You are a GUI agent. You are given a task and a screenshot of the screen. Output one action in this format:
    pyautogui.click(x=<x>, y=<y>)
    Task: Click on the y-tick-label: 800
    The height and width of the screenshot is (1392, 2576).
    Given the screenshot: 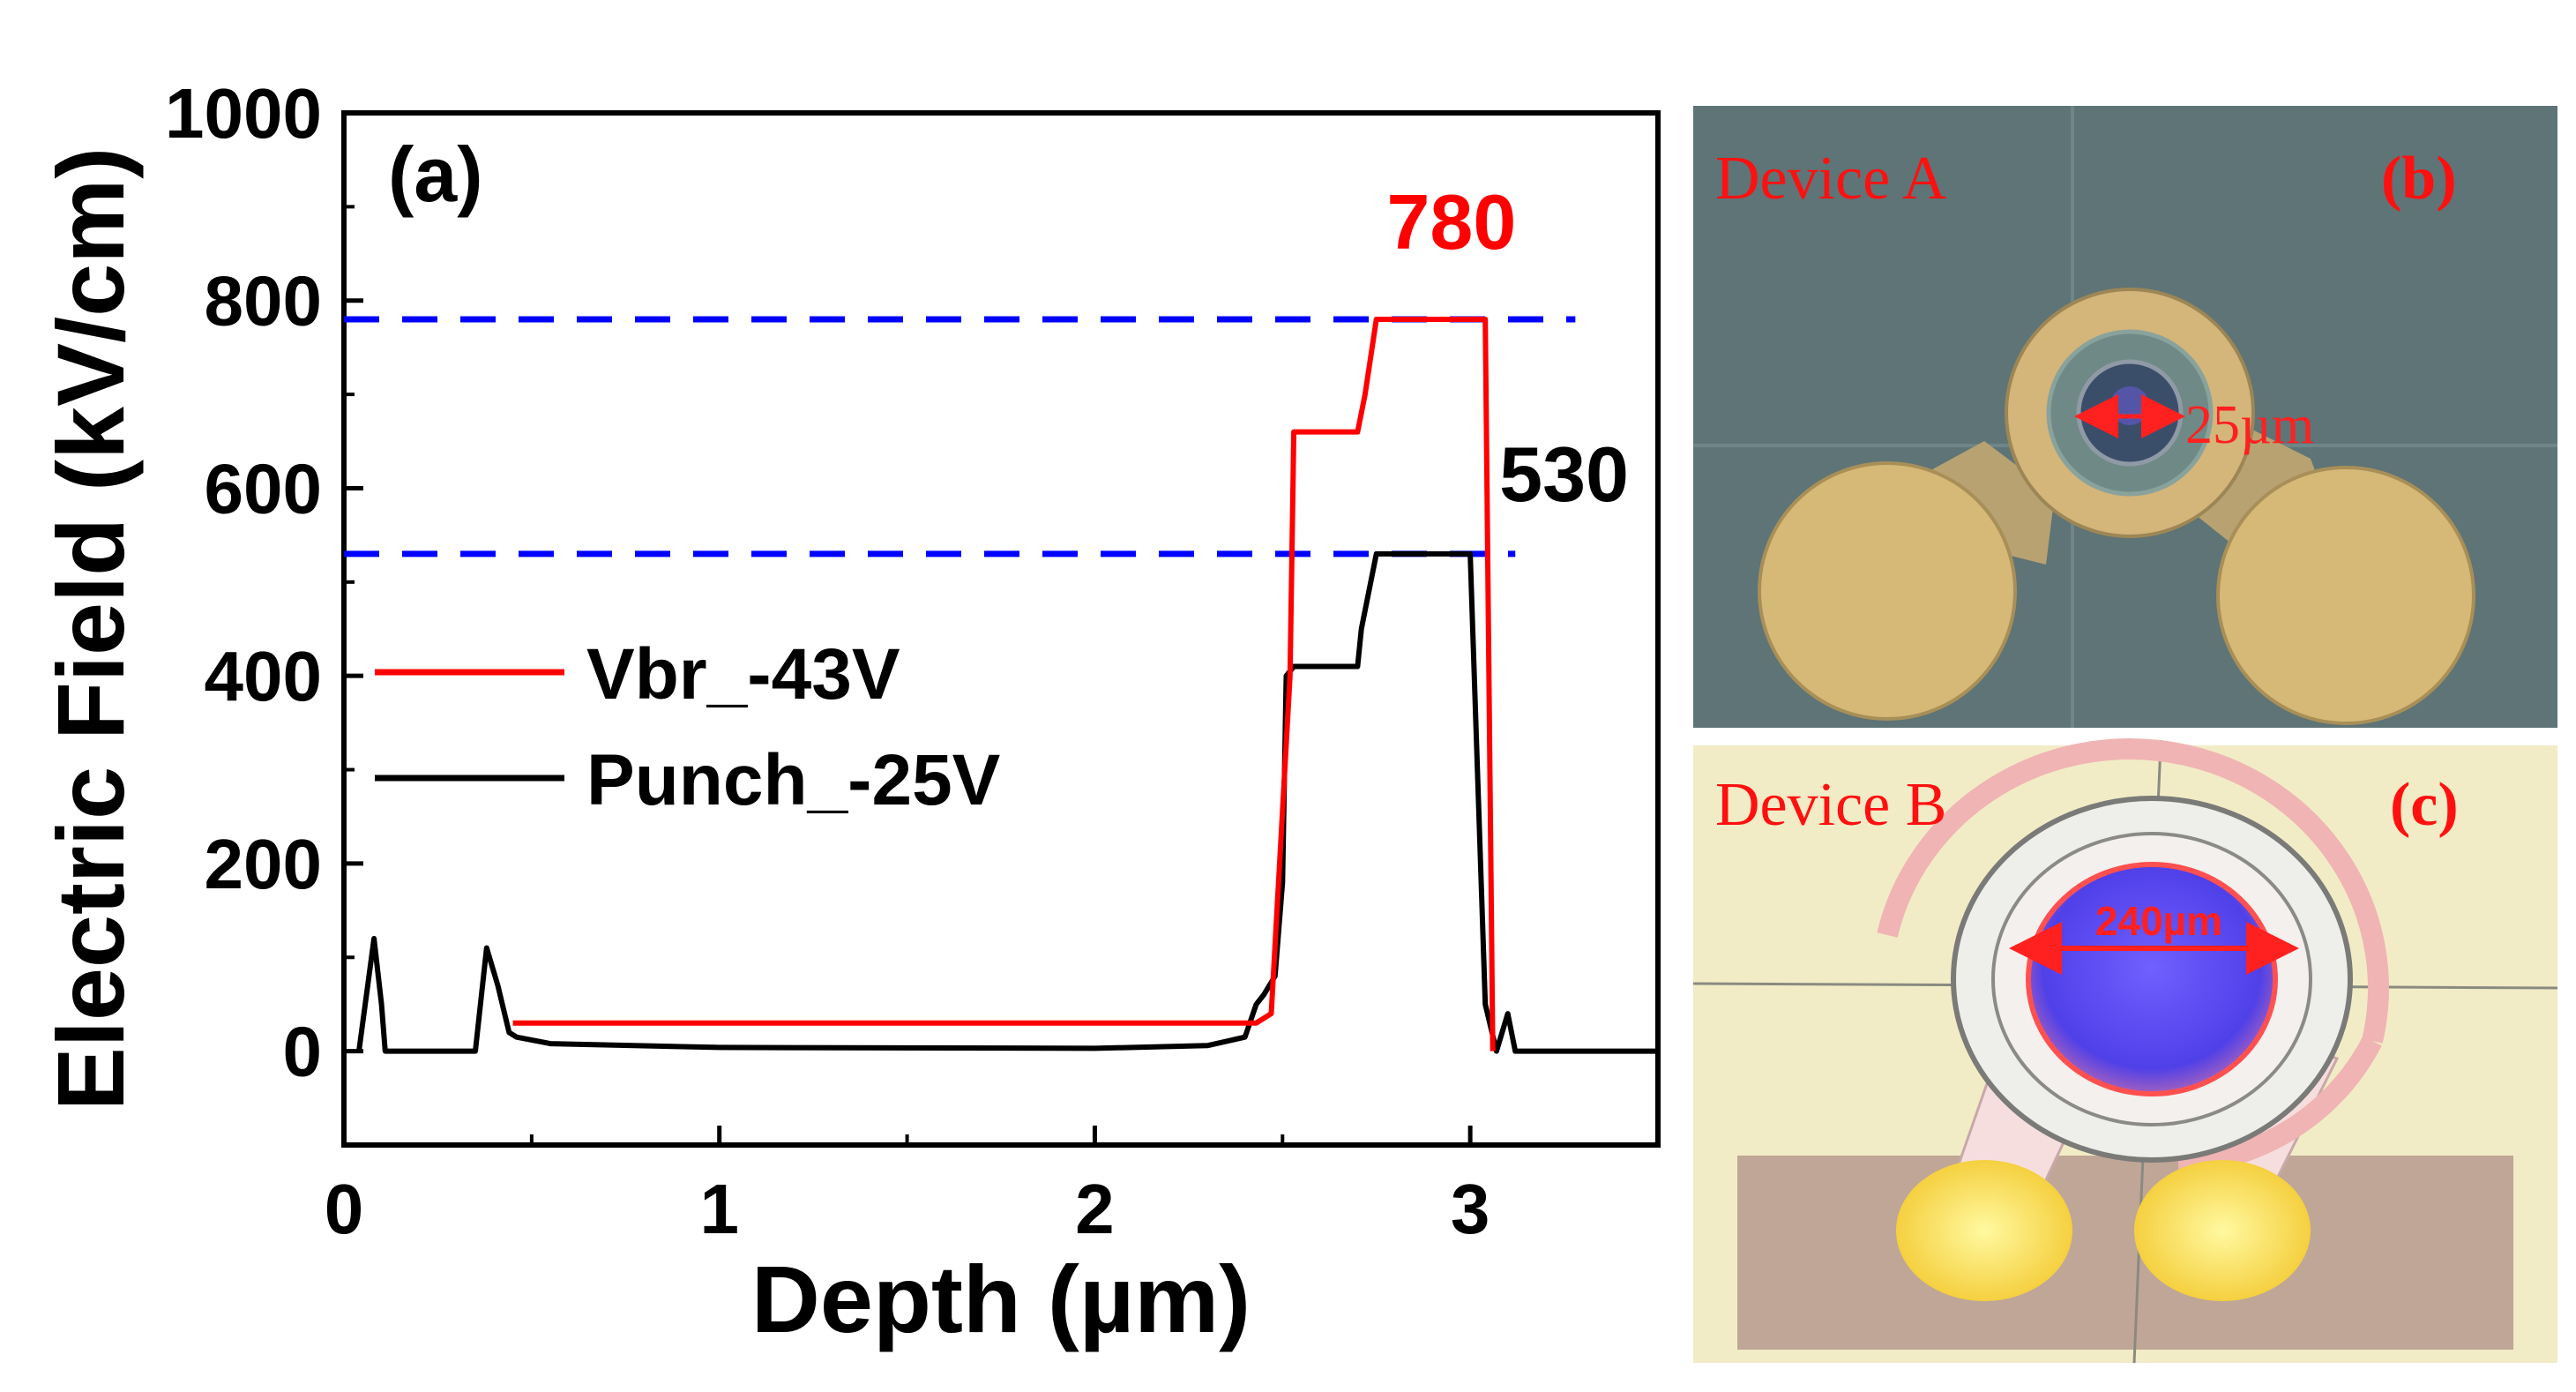 What is the action you would take?
    pyautogui.click(x=263, y=301)
    